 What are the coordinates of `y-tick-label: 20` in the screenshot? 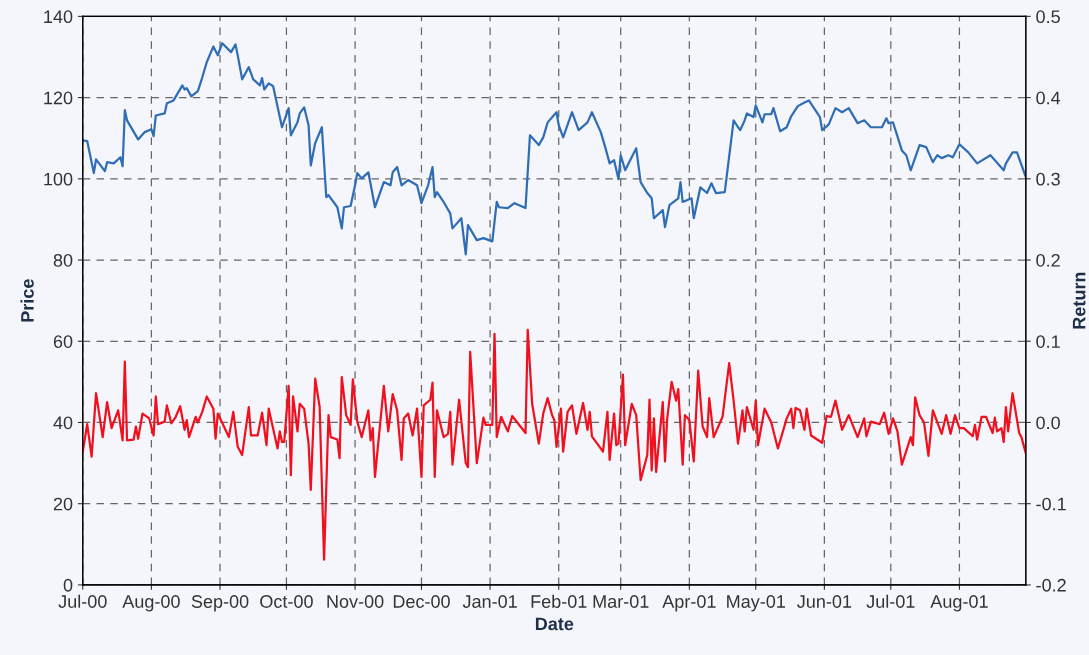 It's located at (63, 504).